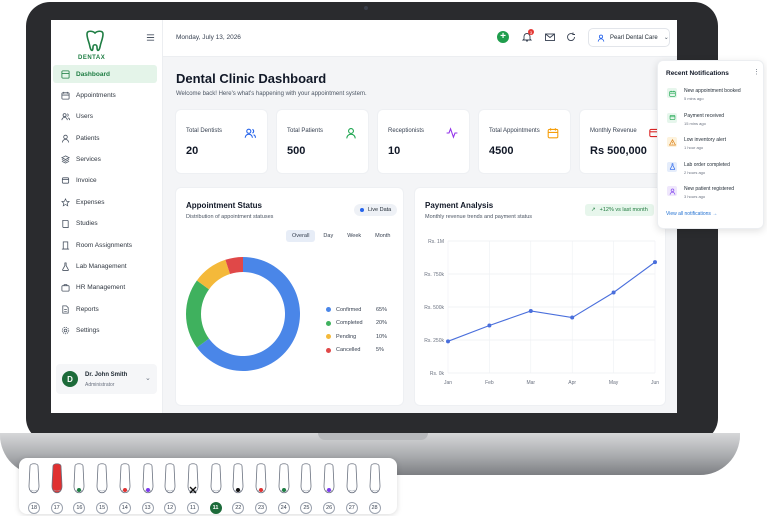  I want to click on teeth-chart: 18 17 16 15 14 13 12 11 11 22 23 24 25 26 27 28, so click(208, 486).